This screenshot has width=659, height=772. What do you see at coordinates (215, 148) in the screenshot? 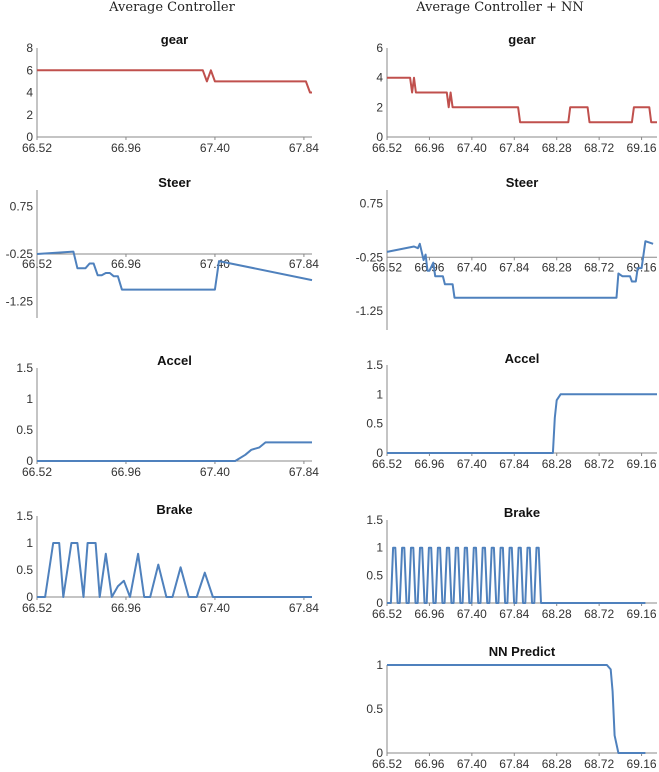
I see `gear-left-xtick-2: 67.40` at bounding box center [215, 148].